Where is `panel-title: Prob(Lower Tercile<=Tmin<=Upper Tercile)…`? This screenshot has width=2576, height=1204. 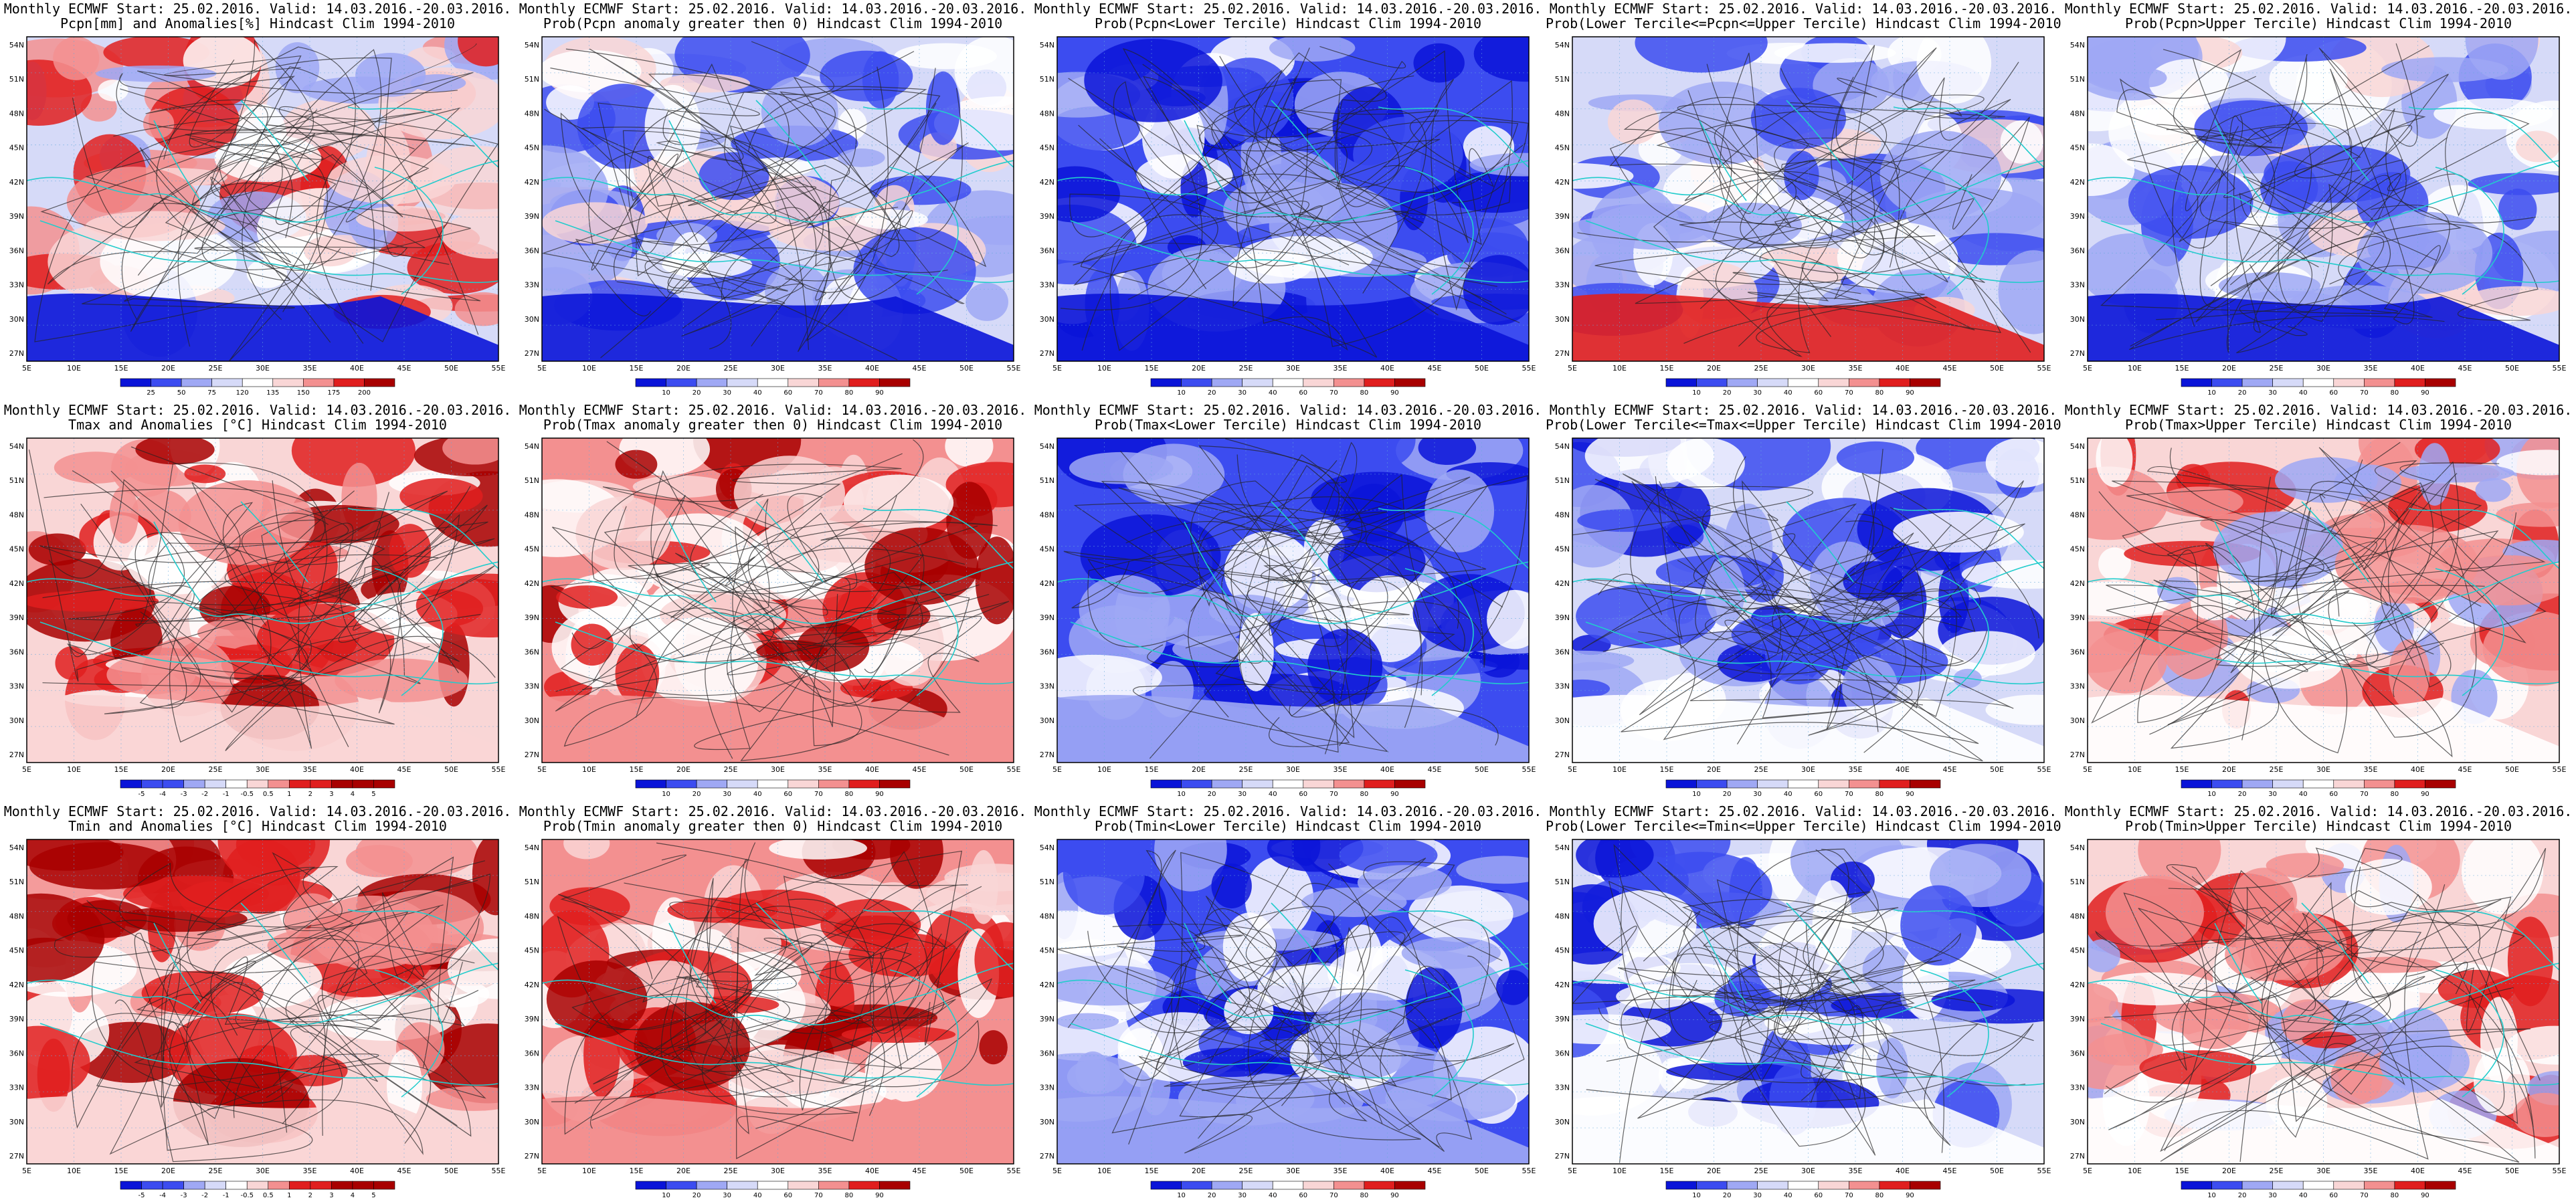
panel-title: Prob(Lower Tercile<=Tmin<=Upper Tercile)… is located at coordinates (1803, 826).